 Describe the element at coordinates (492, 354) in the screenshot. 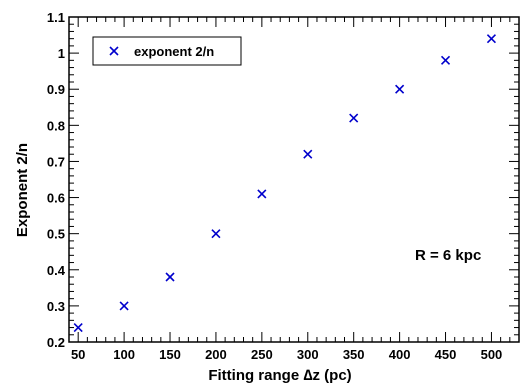

I see `x-tick-label: 500` at that location.